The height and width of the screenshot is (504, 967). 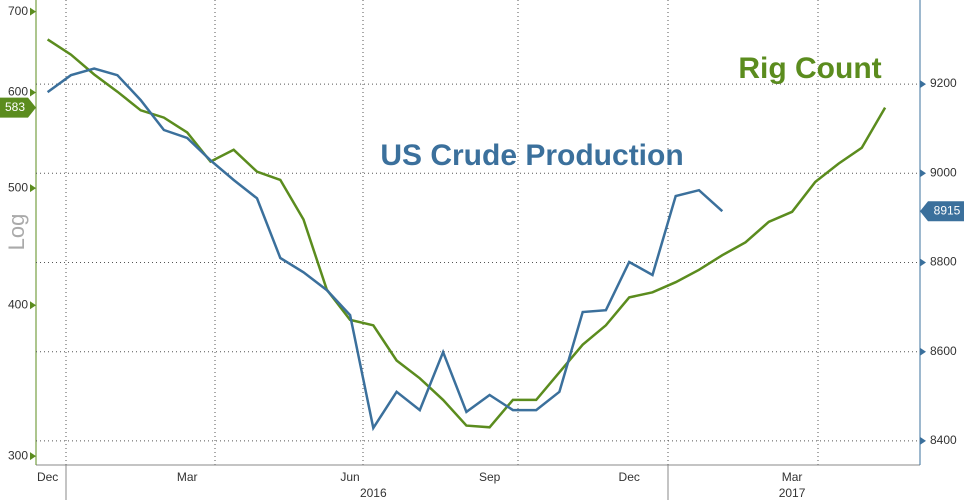 I want to click on x-tick-label: Jun, so click(x=349, y=477).